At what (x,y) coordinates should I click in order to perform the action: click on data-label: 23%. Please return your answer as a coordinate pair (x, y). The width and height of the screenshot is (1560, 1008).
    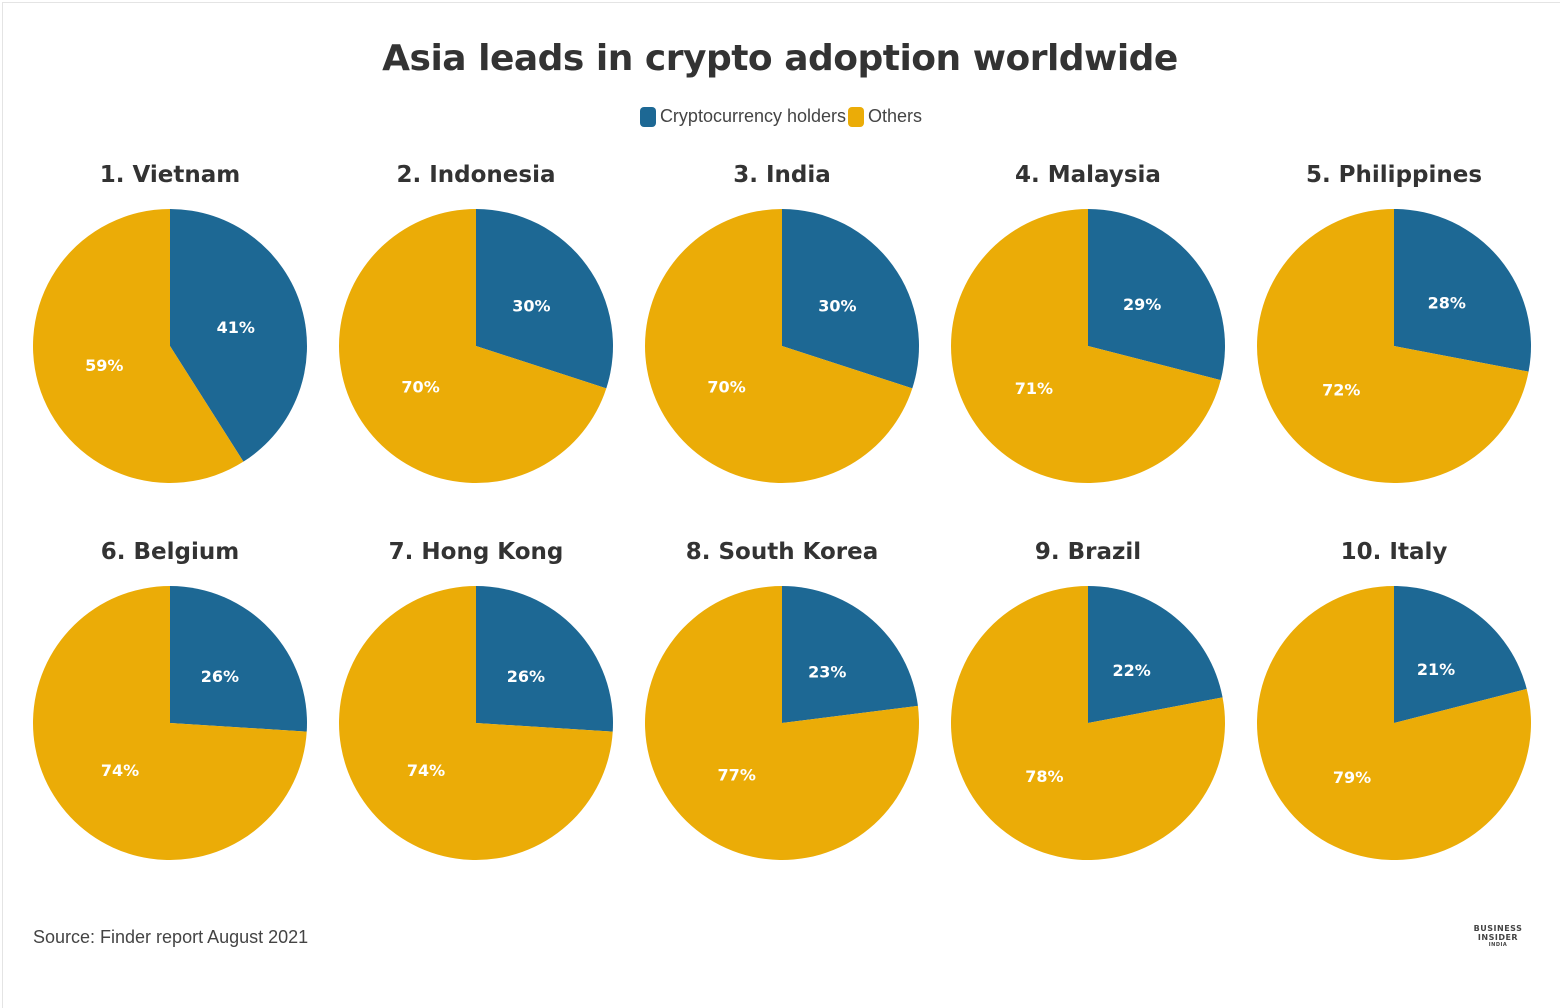
    Looking at the image, I should click on (827, 672).